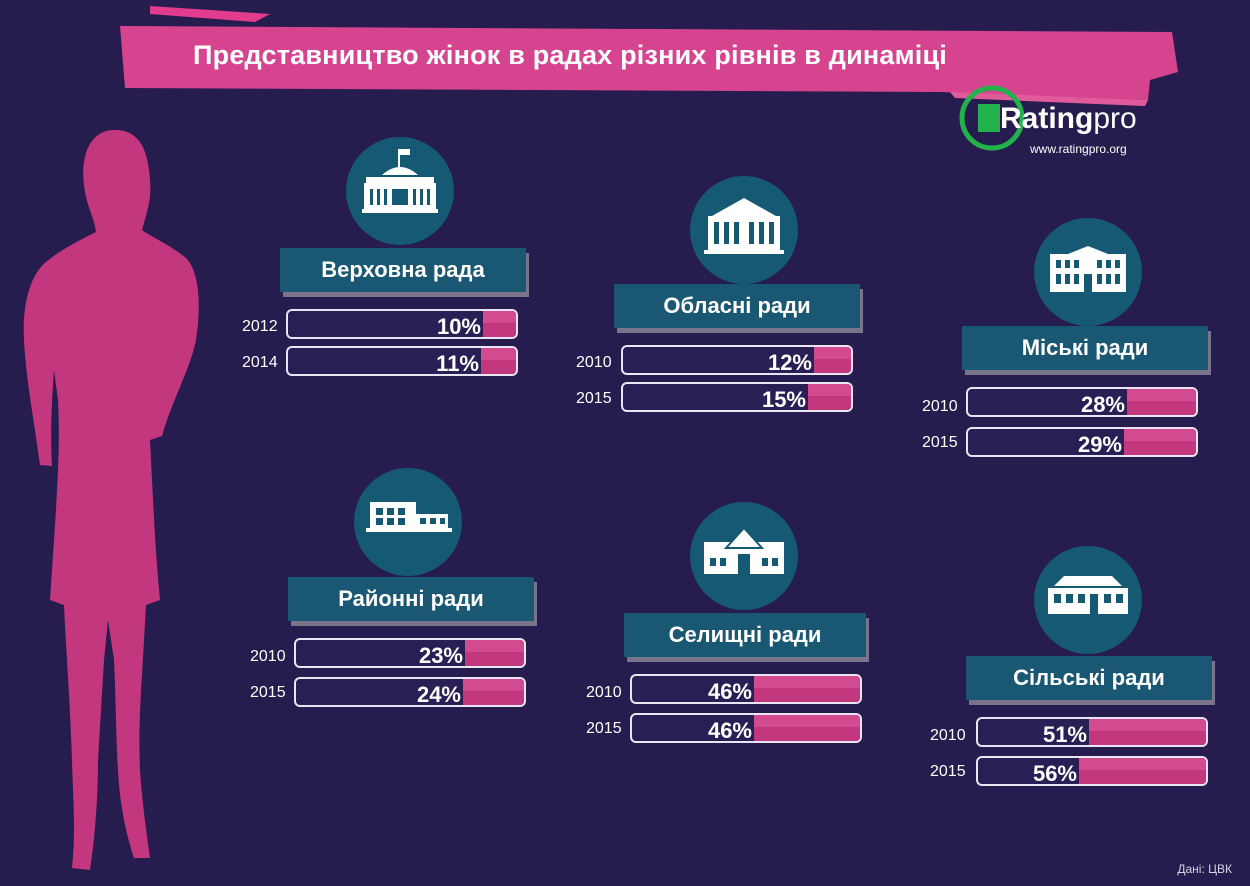 The image size is (1250, 886). What do you see at coordinates (438, 694) in the screenshot?
I see `bar-value-label: 24%` at bounding box center [438, 694].